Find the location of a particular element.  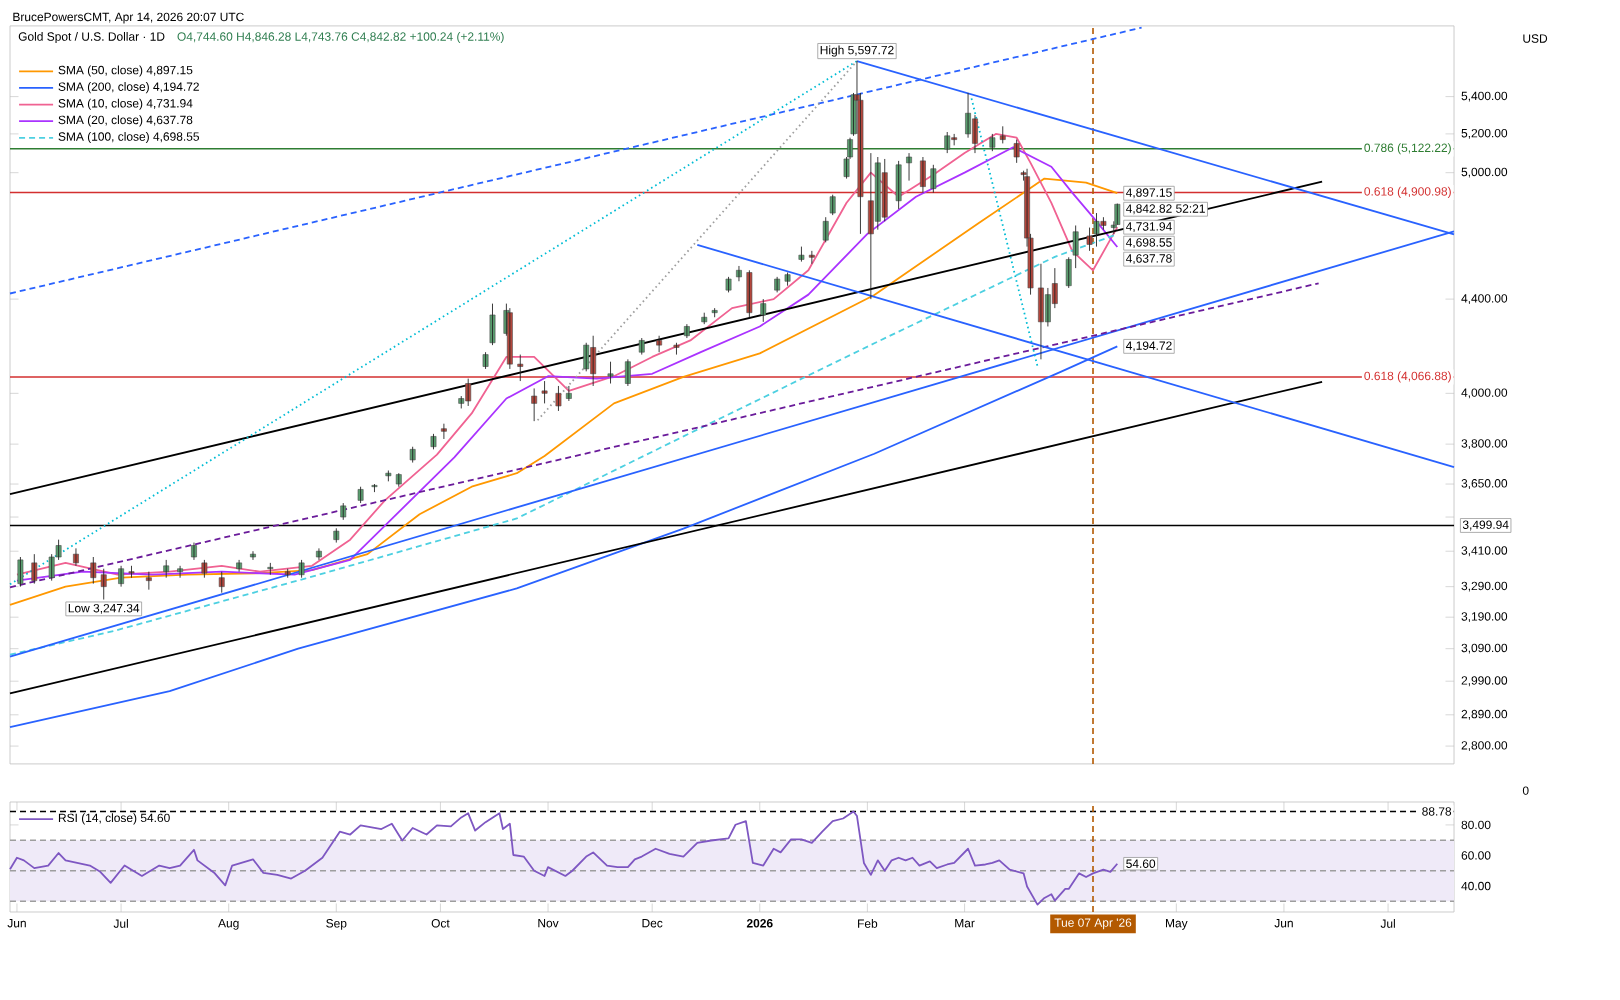

text: 0 is located at coordinates (1525, 790).